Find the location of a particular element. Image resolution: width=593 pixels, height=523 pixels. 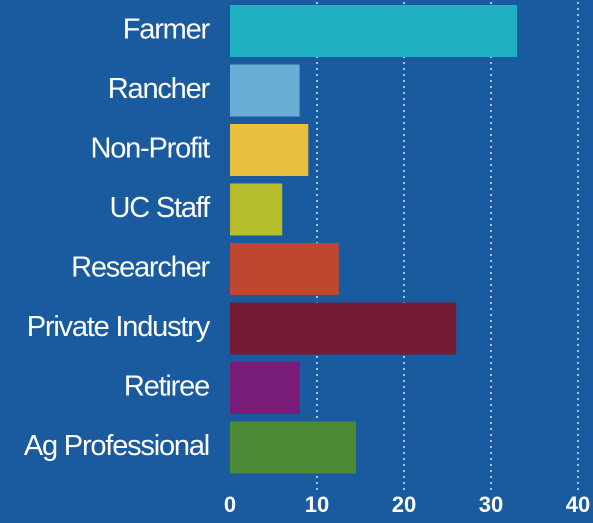

category-label: Retiree is located at coordinates (166, 387).